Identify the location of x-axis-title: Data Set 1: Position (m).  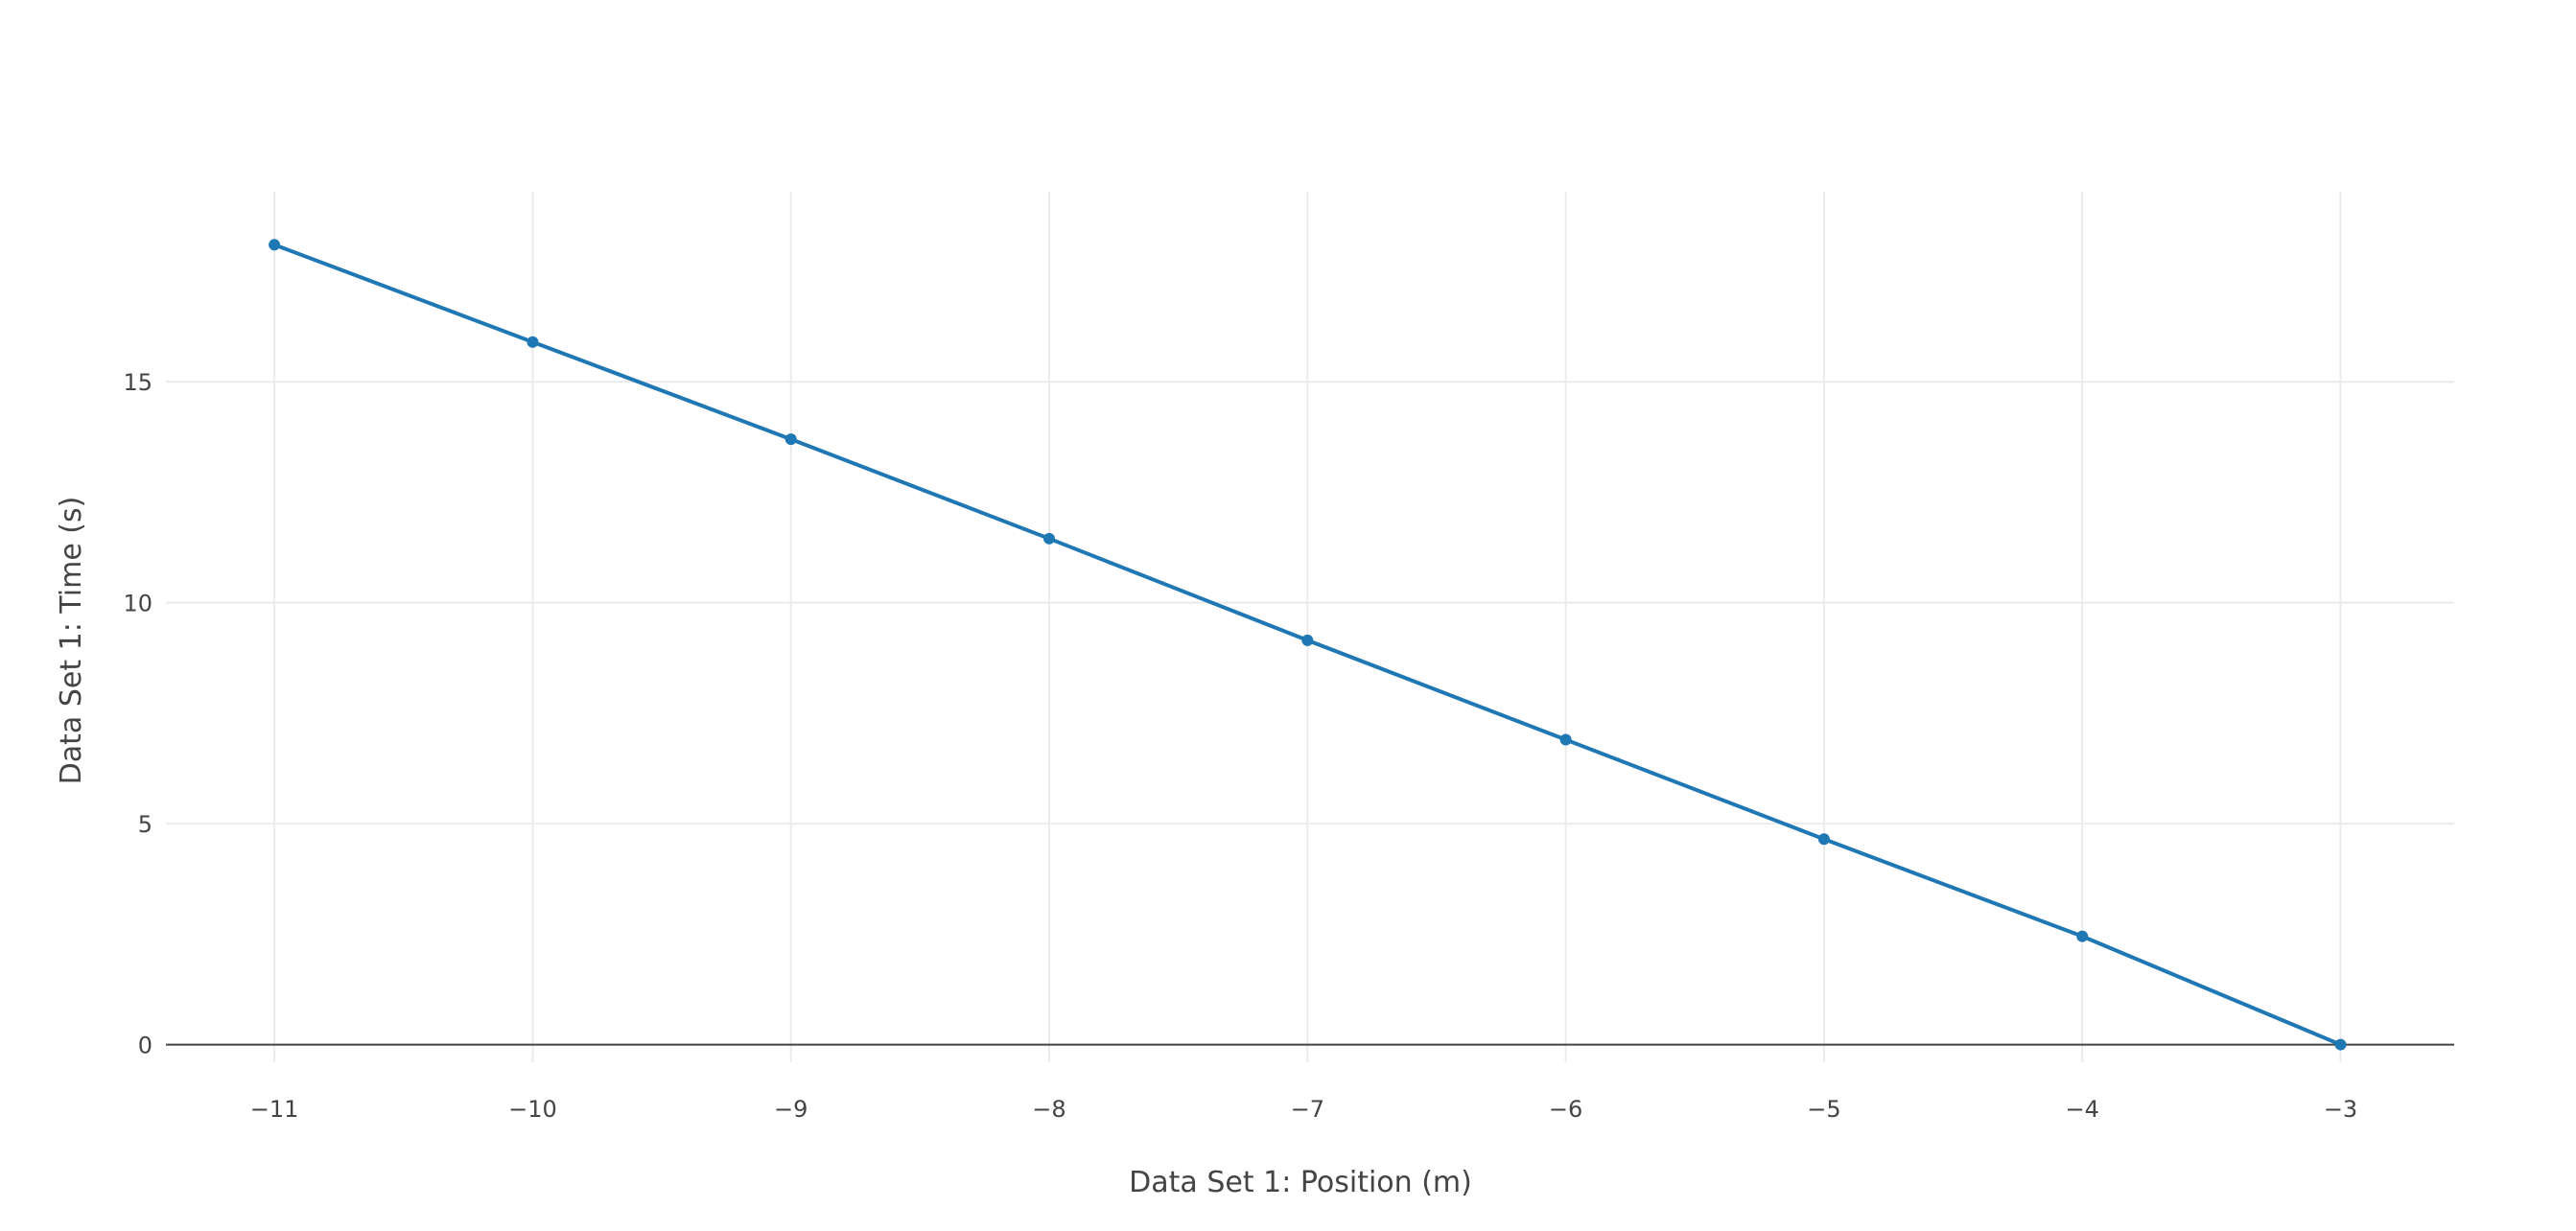
(1300, 1182).